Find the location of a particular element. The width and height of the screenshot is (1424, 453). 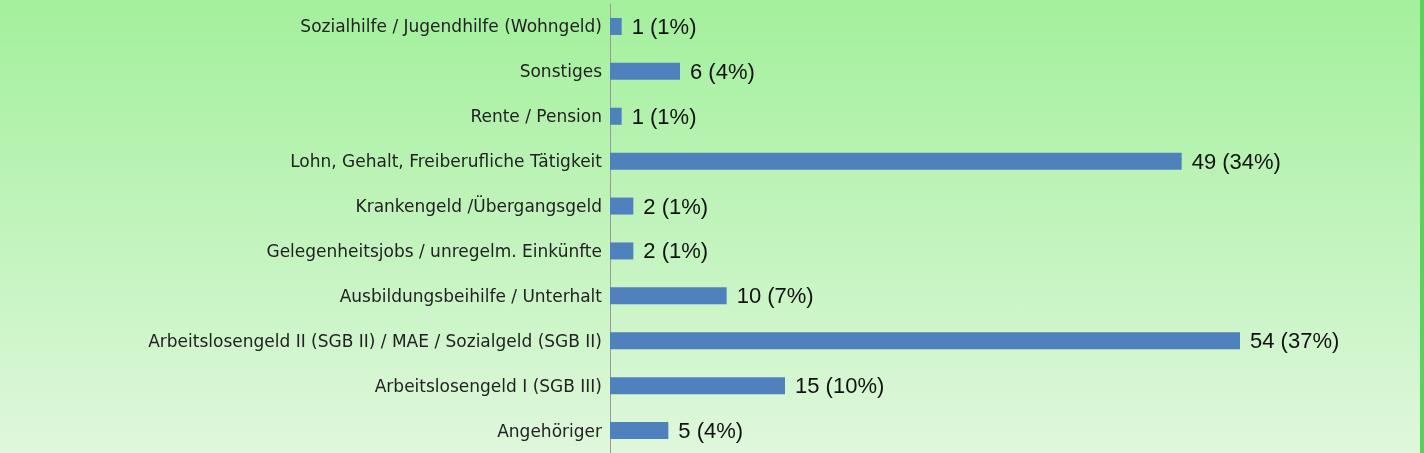

y-tick-label: Sonstiges is located at coordinates (561, 71).